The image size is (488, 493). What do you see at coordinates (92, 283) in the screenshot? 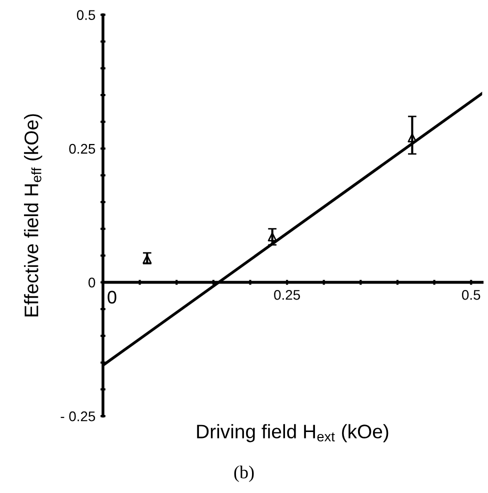
I see `y-tick-label: 0` at bounding box center [92, 283].